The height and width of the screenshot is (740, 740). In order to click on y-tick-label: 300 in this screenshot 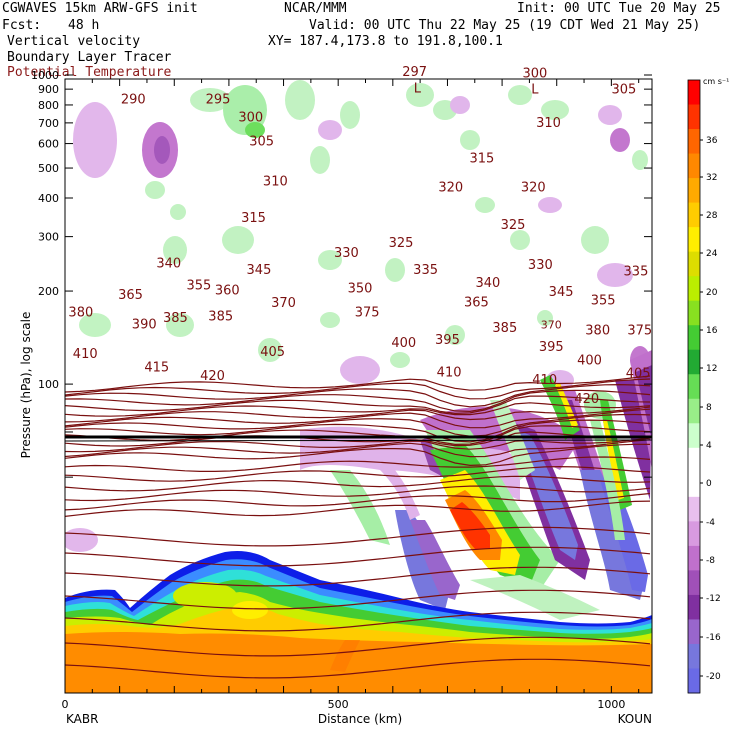, I will do `click(48, 237)`.